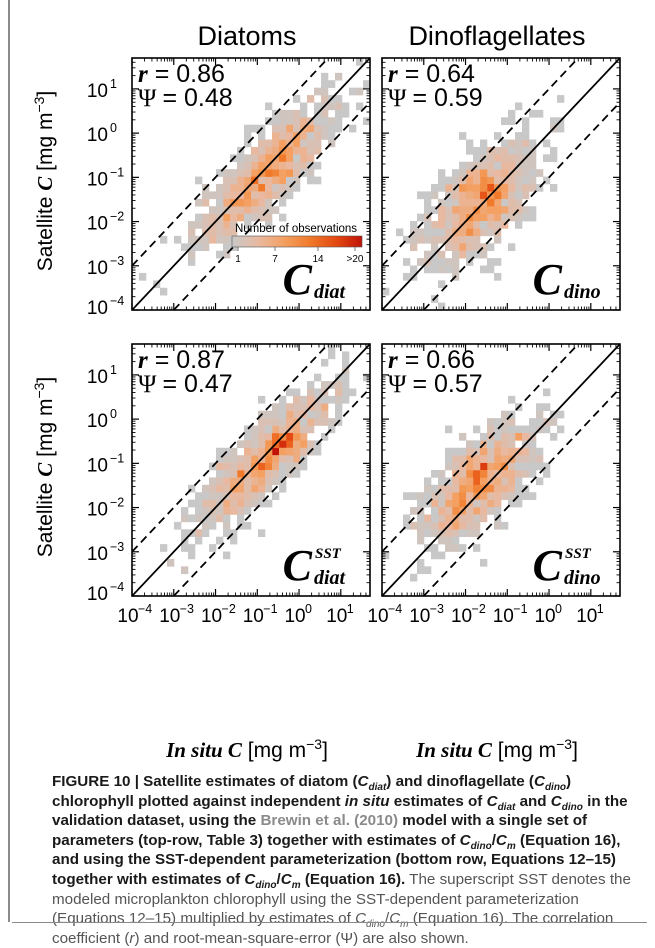 This screenshot has height=948, width=655. Describe the element at coordinates (582, 292) in the screenshot. I see `product-subscript: dino` at that location.